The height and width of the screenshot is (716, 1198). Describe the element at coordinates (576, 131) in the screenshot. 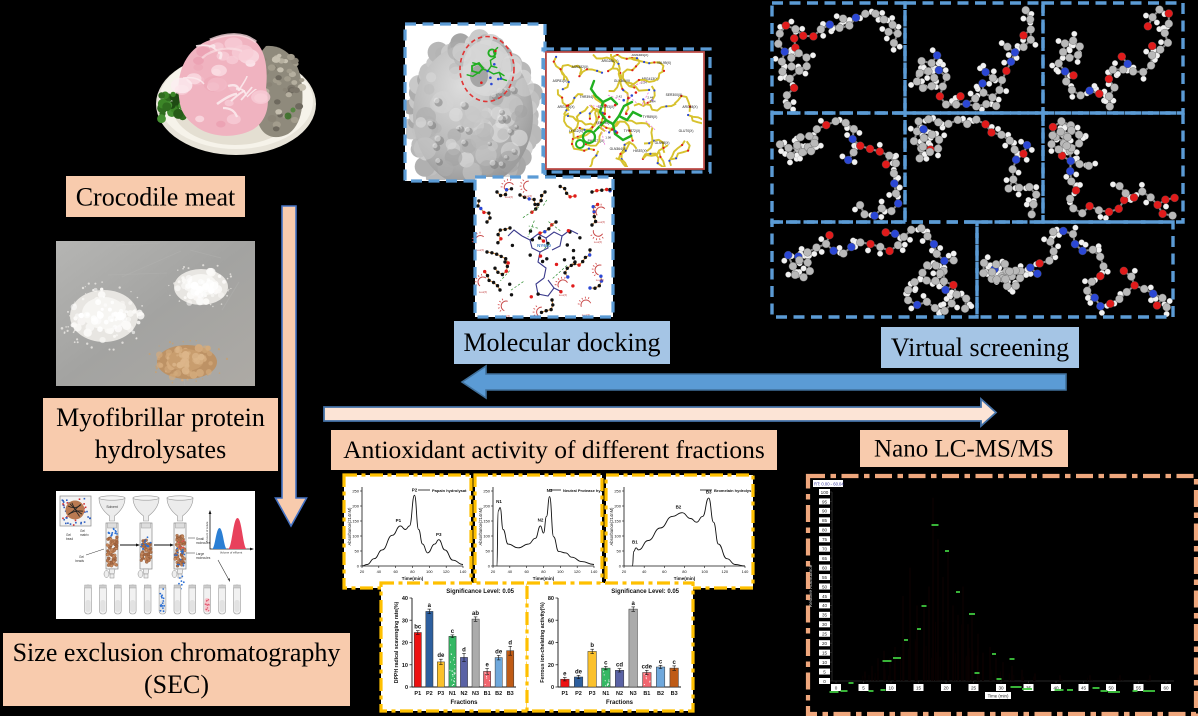

I see `svg-text: LYS12(X)` at that location.